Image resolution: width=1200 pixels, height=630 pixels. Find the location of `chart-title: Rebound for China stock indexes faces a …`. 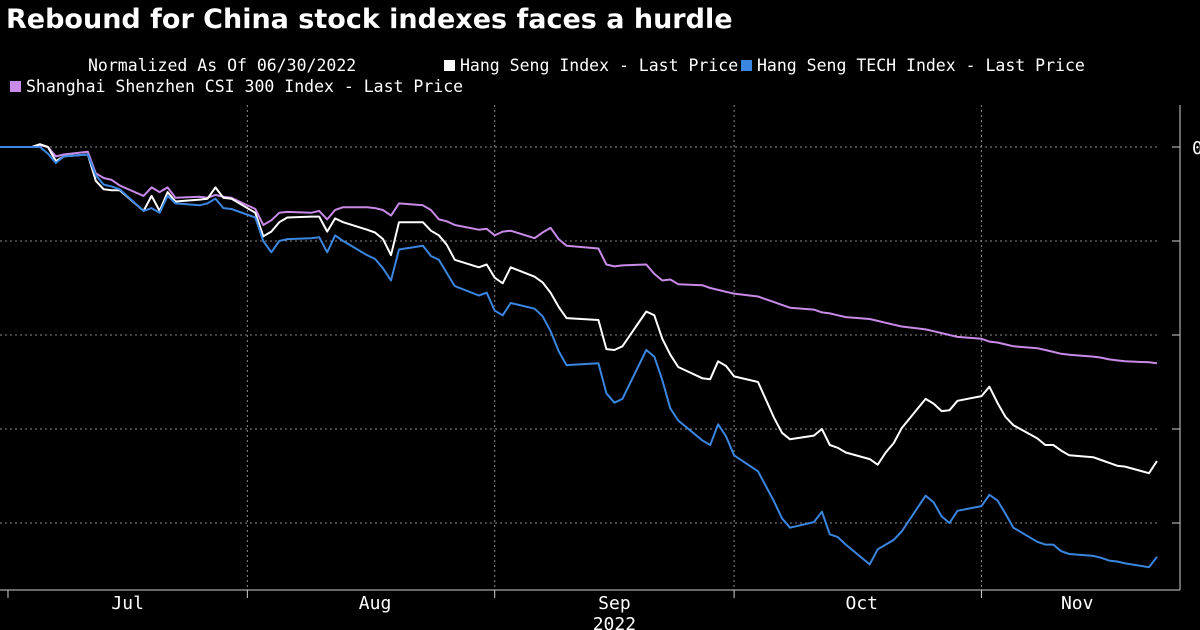

chart-title: Rebound for China stock indexes faces a … is located at coordinates (369, 19).